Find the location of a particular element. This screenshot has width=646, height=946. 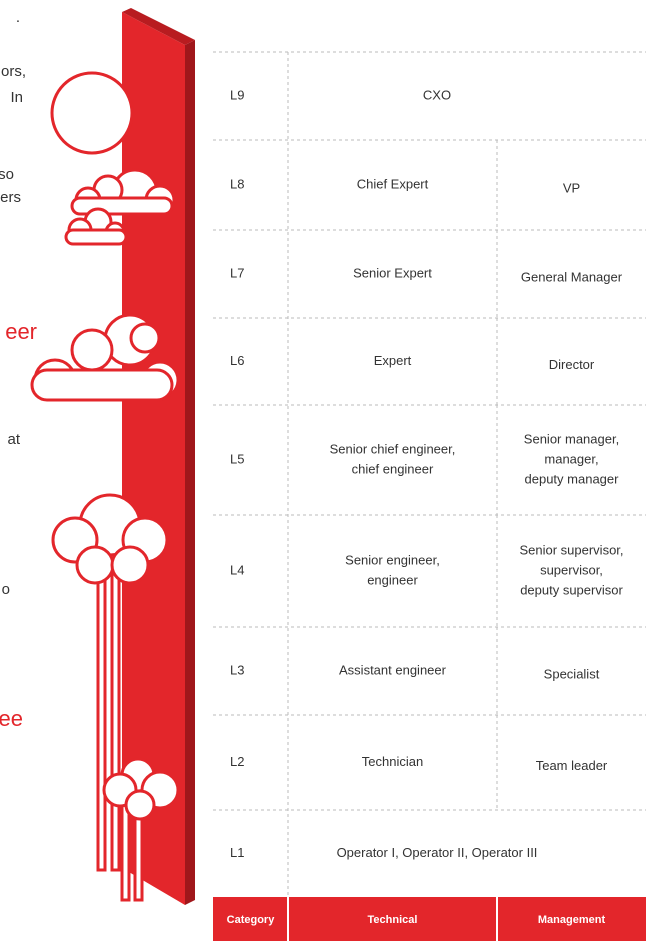

level-label: L9 is located at coordinates (237, 94).